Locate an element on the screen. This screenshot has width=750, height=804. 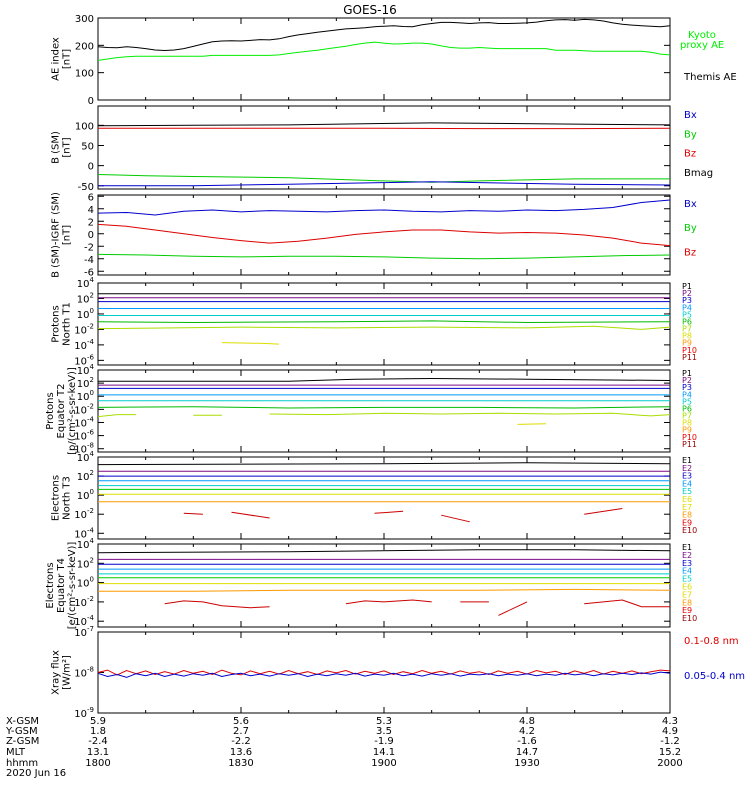
series-by is located at coordinates (384, 256).